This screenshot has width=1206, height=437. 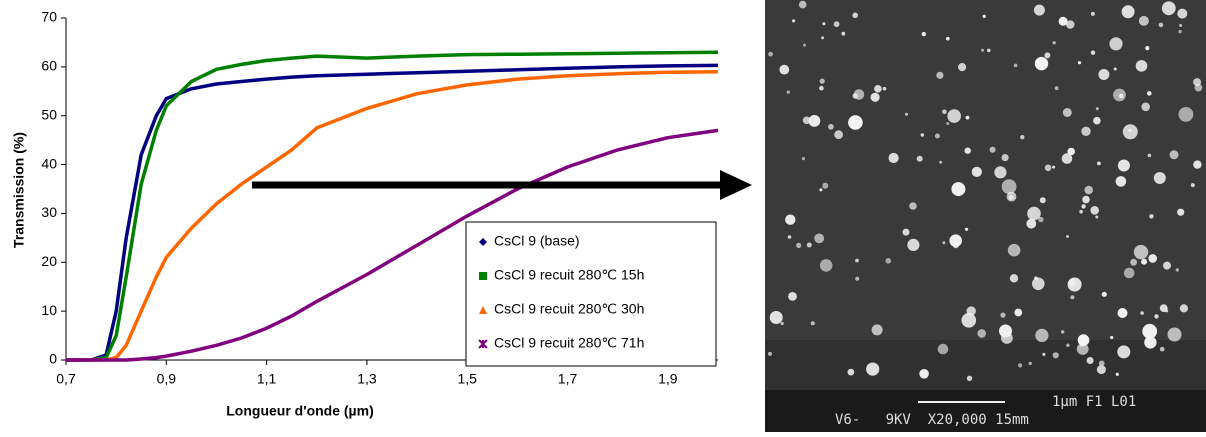 What do you see at coordinates (49, 310) in the screenshot?
I see `y-tick-label: 10` at bounding box center [49, 310].